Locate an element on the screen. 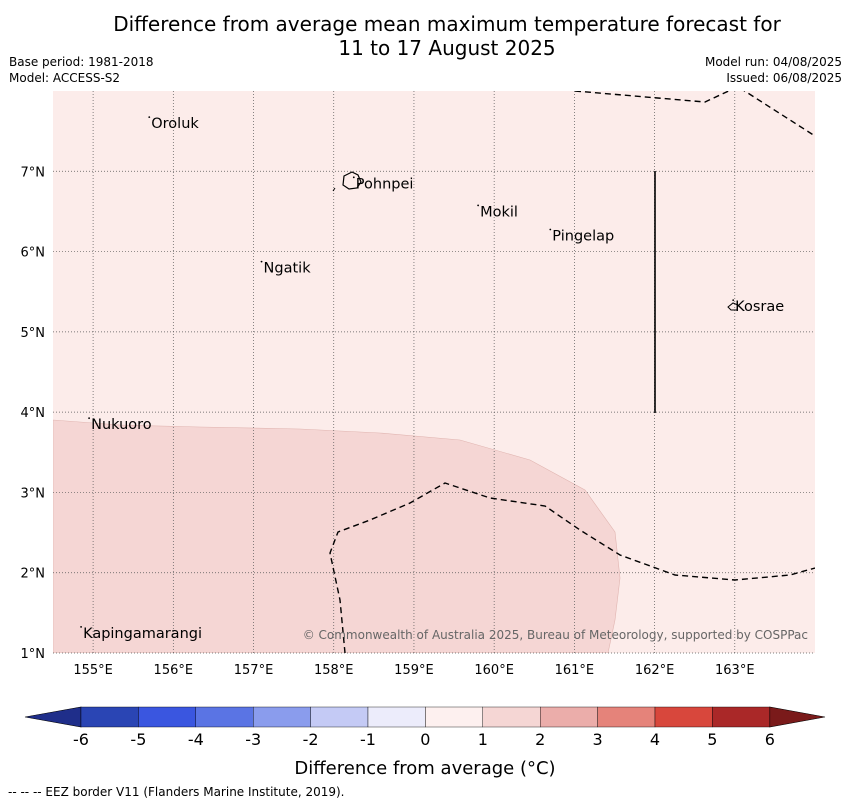  colorbar-extend-low is located at coordinates (53, 717).